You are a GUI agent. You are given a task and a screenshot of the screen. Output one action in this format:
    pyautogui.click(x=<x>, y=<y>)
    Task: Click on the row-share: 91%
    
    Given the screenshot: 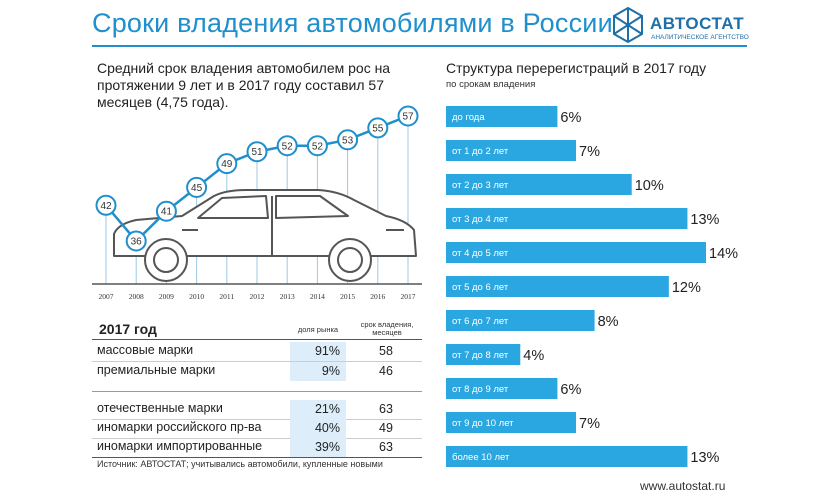 What is the action you would take?
    pyautogui.click(x=318, y=351)
    